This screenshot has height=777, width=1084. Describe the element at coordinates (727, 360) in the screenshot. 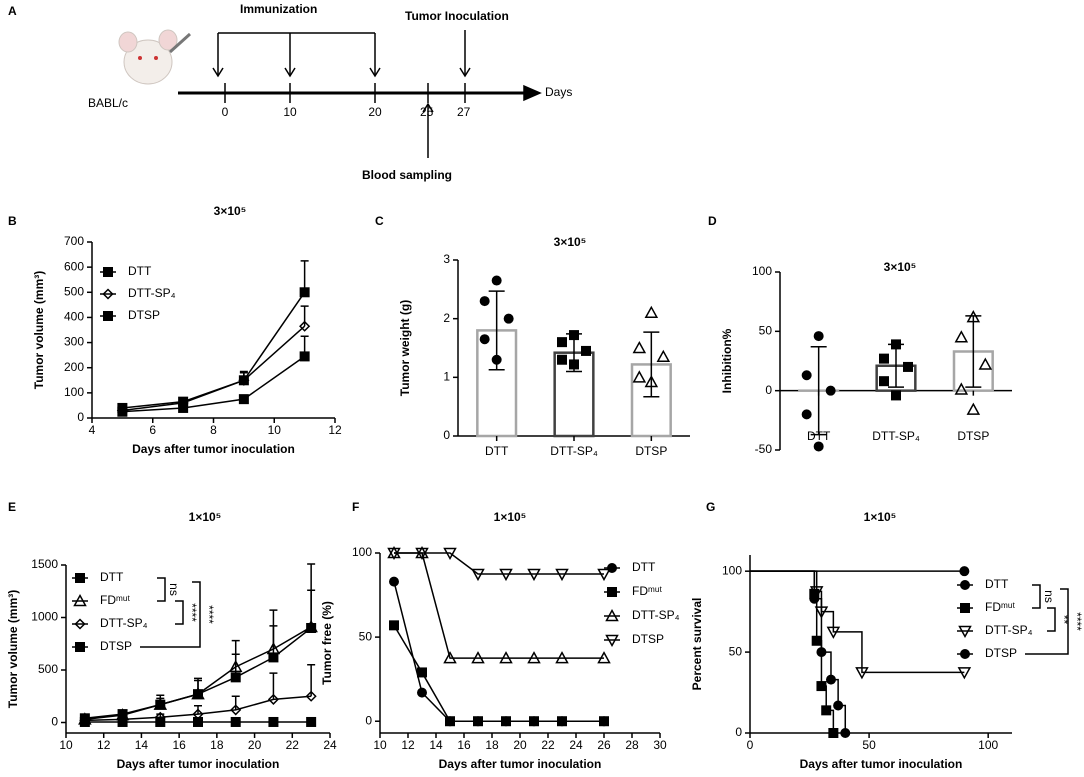

I see `y-axis-label: Inhibition%` at that location.